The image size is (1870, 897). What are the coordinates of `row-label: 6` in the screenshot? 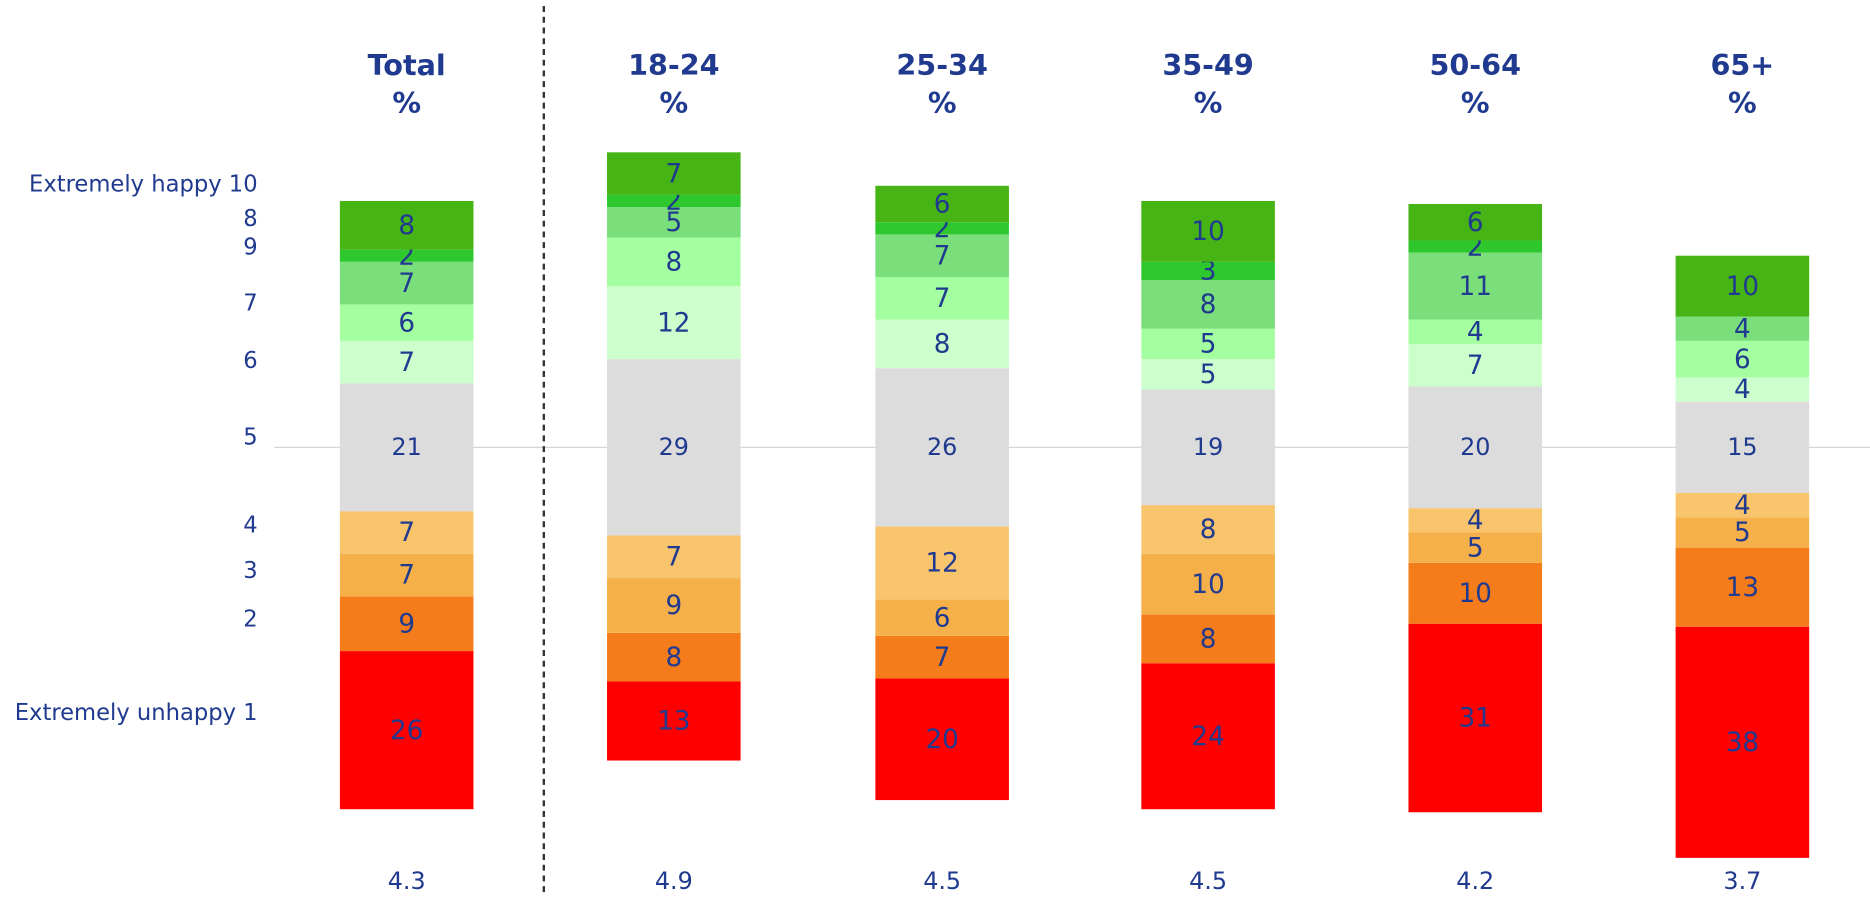 It's located at (250, 361).